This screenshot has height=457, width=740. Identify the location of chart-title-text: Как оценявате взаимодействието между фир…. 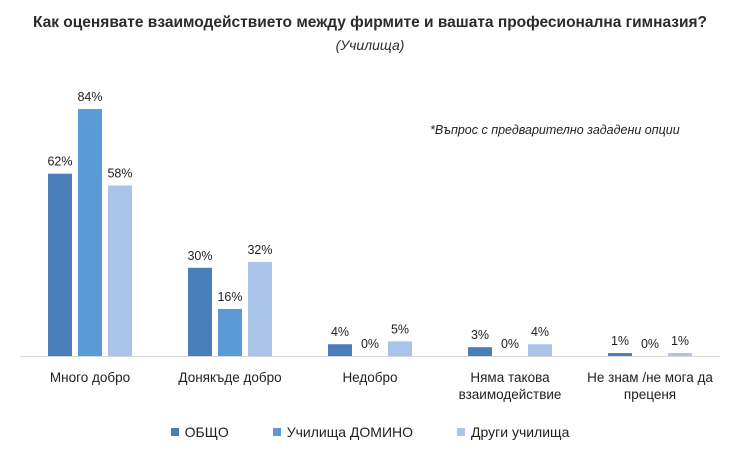
(370, 22).